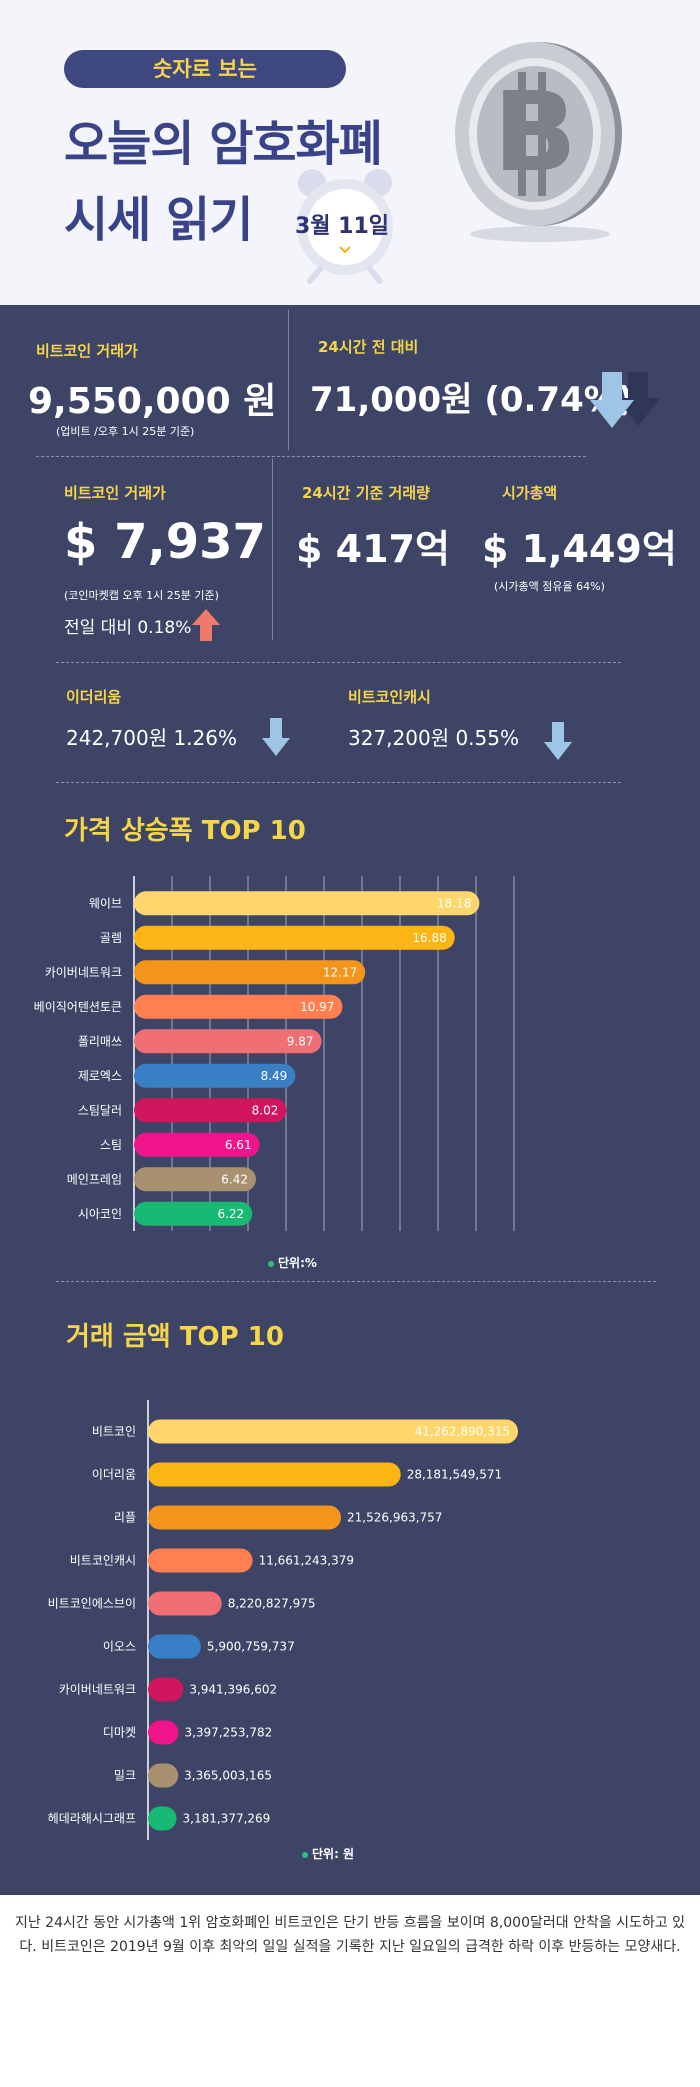 This screenshot has width=700, height=2087. What do you see at coordinates (333, 1854) in the screenshot?
I see `chart2-unit-text: 단위: 원` at bounding box center [333, 1854].